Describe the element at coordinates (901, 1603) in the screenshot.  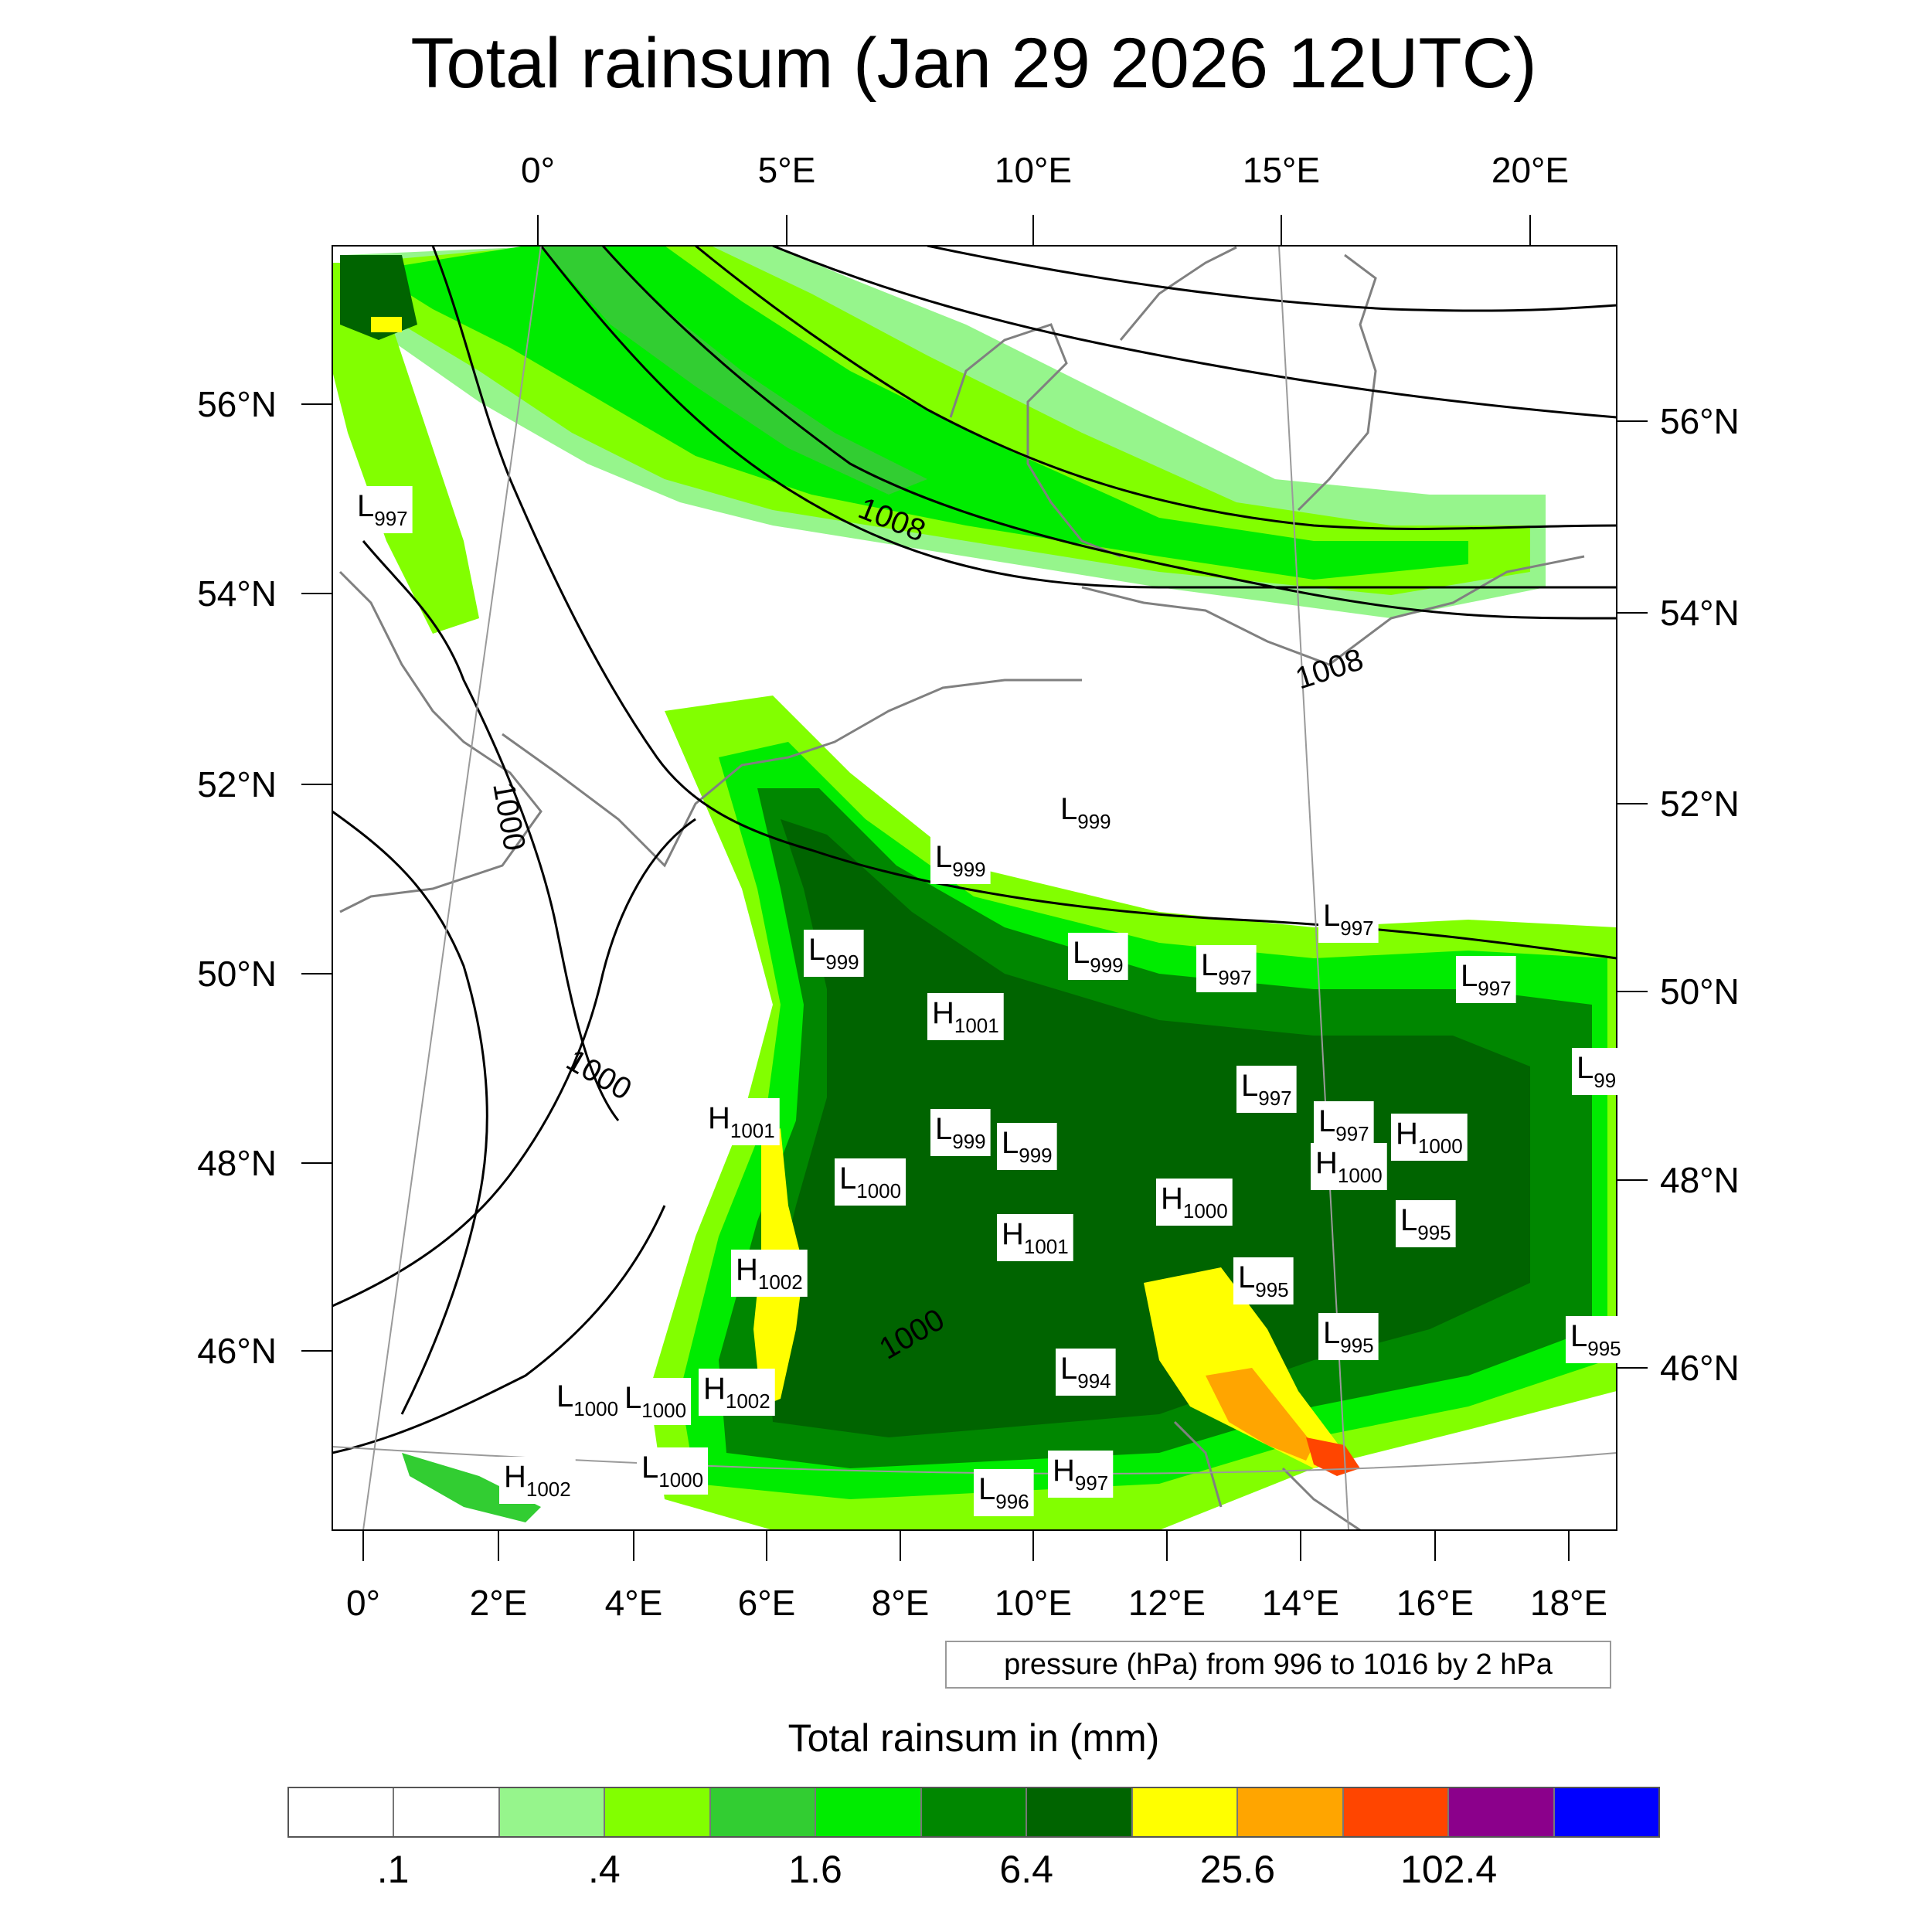
I see `bottom-lon-label: 8°E` at that location.